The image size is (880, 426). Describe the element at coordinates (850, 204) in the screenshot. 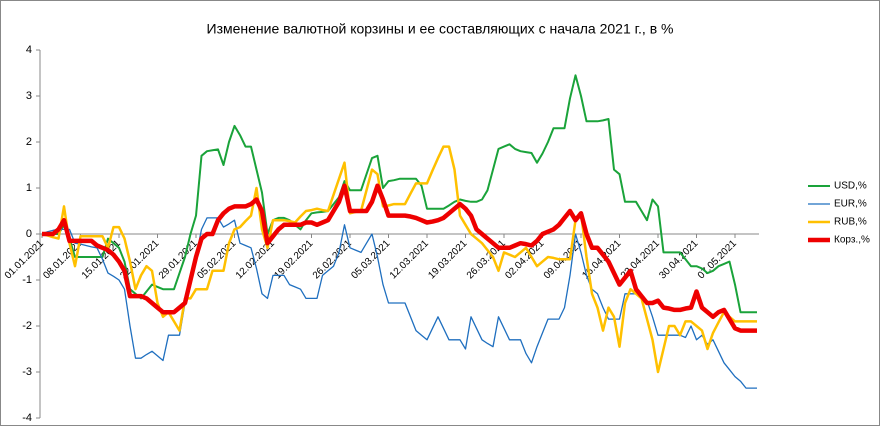

I see `legend-label: EUR,%` at that location.